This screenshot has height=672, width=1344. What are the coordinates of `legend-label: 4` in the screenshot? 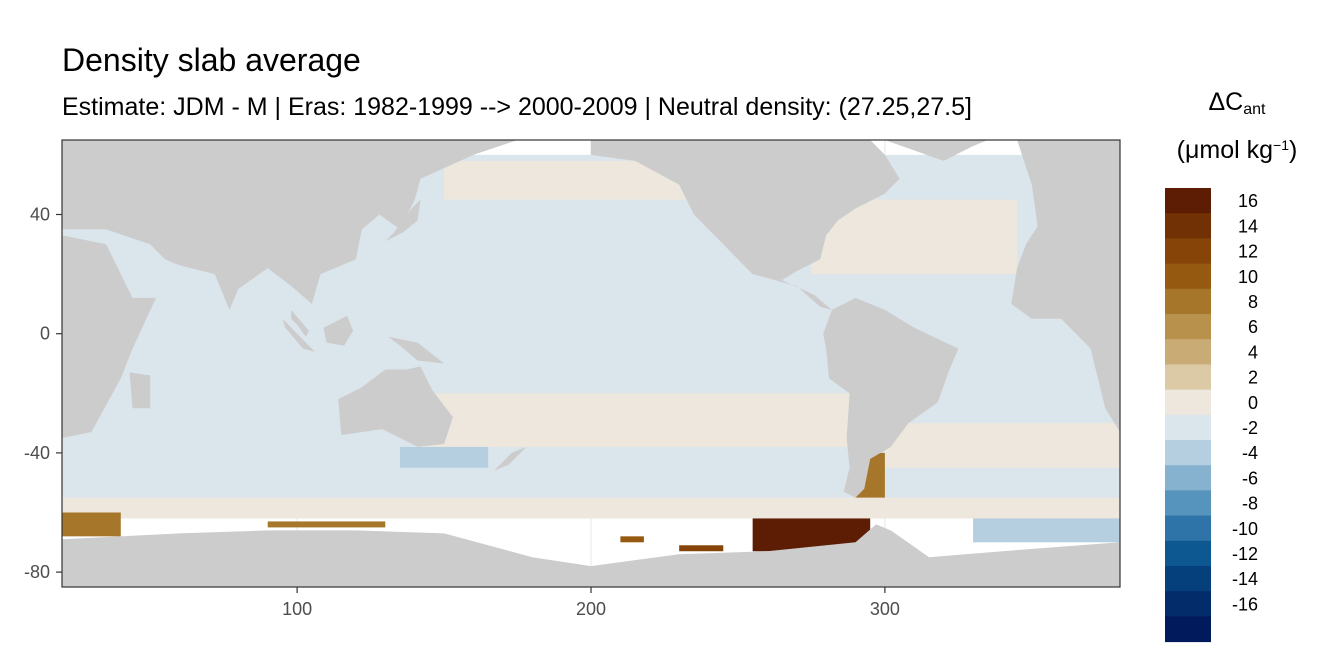 It's located at (1253, 352).